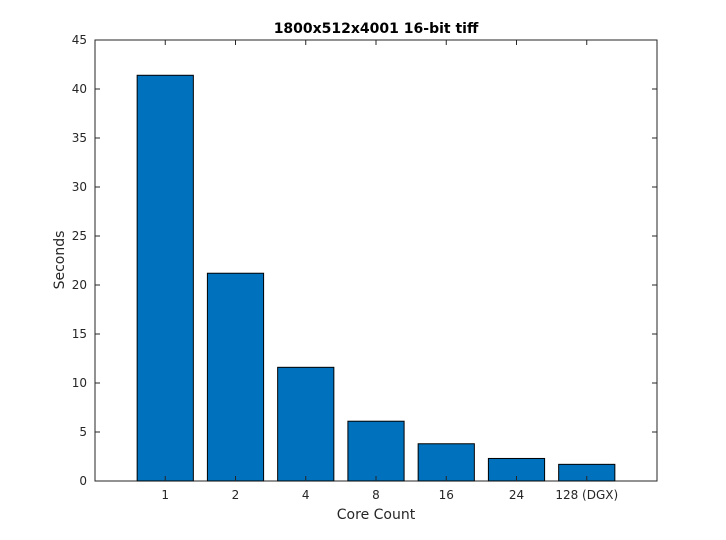  Describe the element at coordinates (165, 495) in the screenshot. I see `x-tick-label: 1` at that location.